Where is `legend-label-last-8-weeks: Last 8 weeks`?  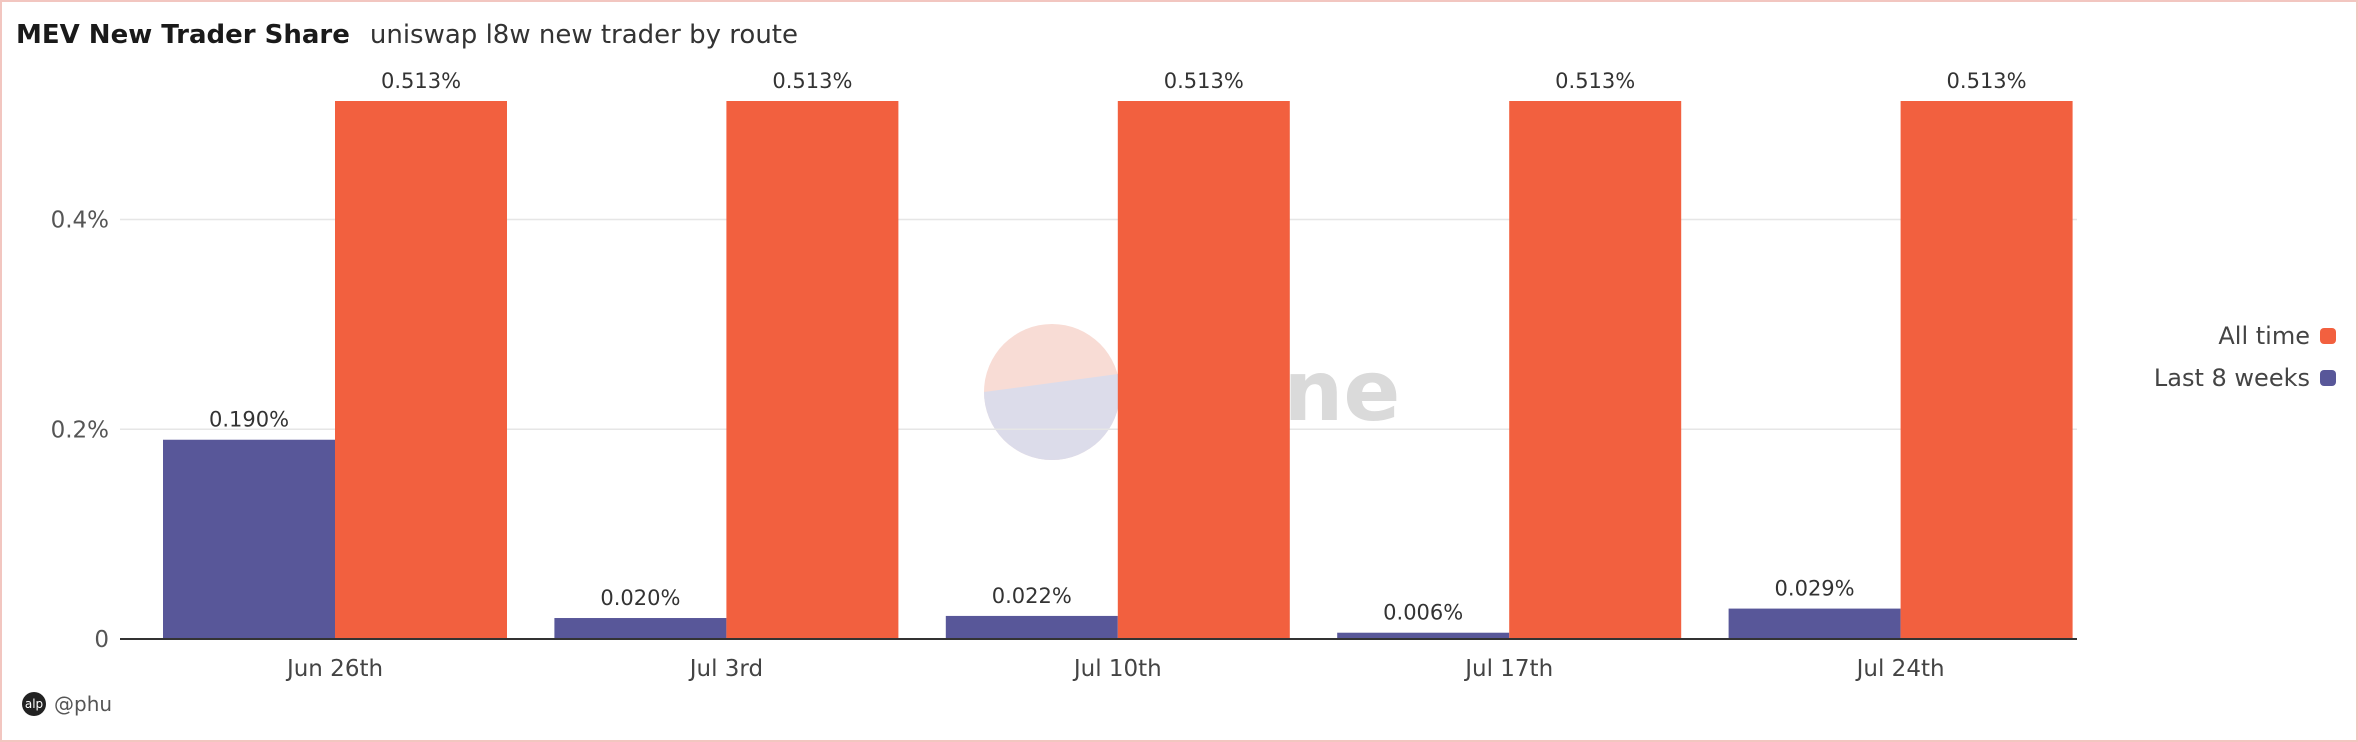 legend-label-last-8-weeks: Last 8 weeks is located at coordinates (2231, 378).